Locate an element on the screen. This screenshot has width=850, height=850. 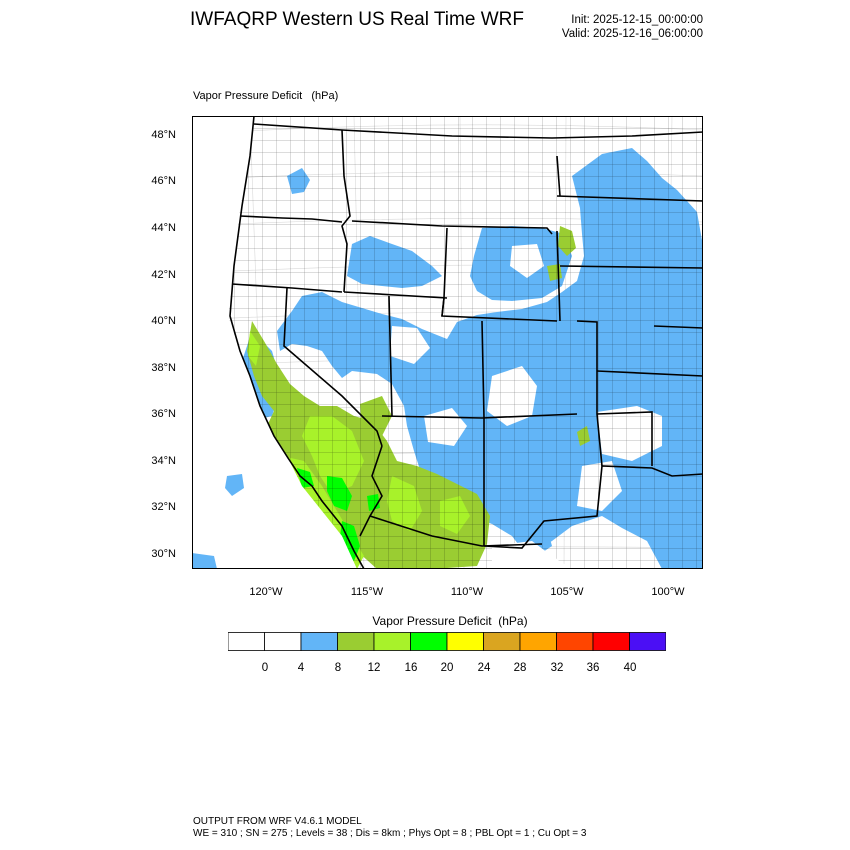
init-time: Init: 2025-12-15_00:00:00 is located at coordinates (637, 20).